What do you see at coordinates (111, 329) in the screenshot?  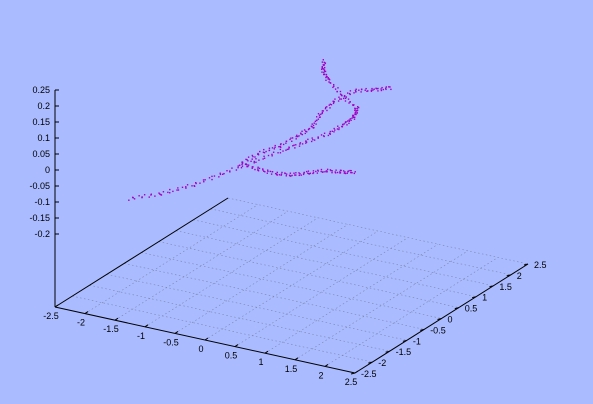 I see `x-tick-label: -1.5` at bounding box center [111, 329].